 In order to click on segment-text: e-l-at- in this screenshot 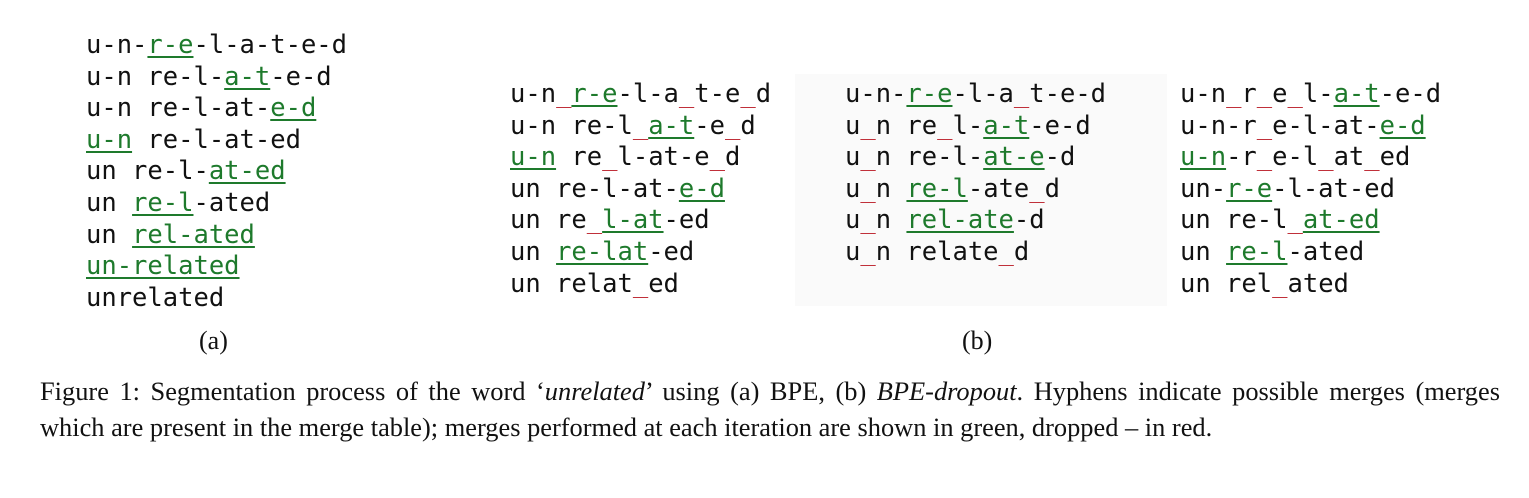, I will do `click(1326, 125)`.